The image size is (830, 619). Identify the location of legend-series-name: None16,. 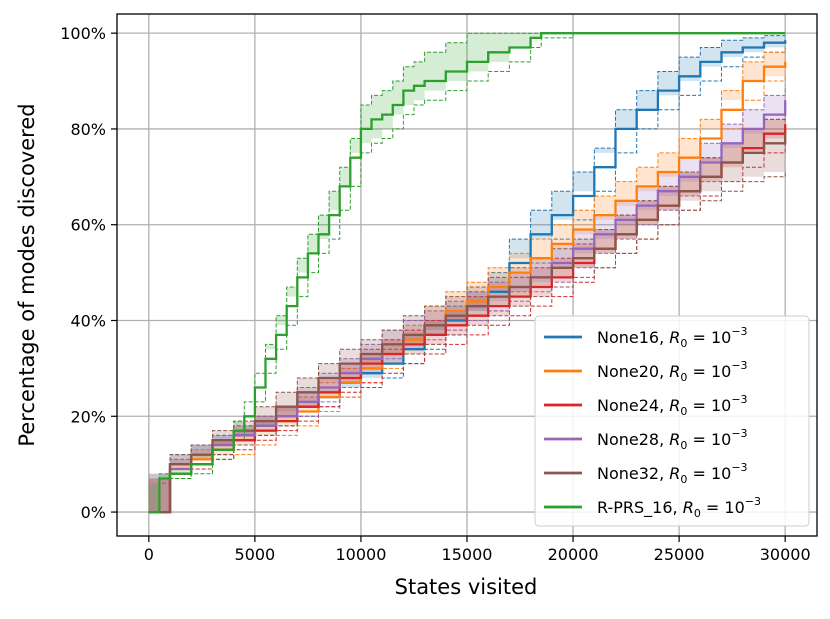
(633, 337).